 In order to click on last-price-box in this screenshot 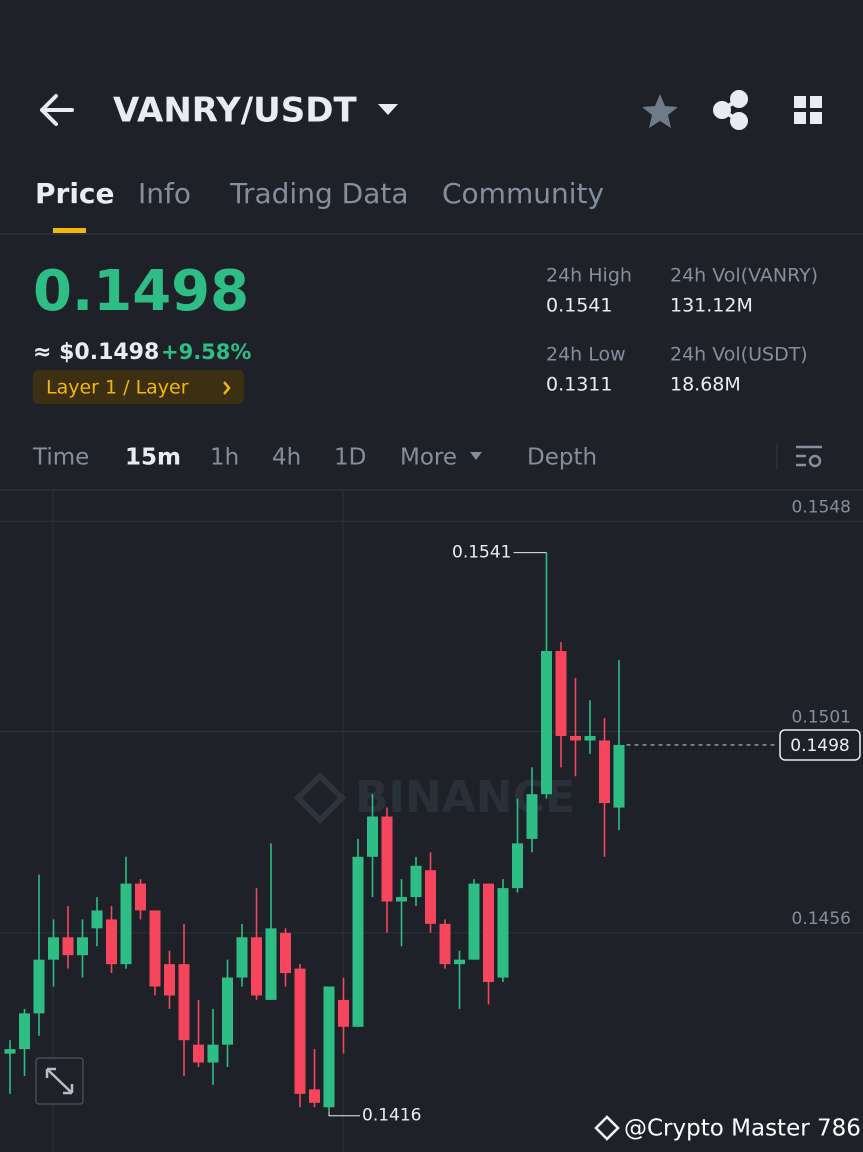, I will do `click(820, 745)`.